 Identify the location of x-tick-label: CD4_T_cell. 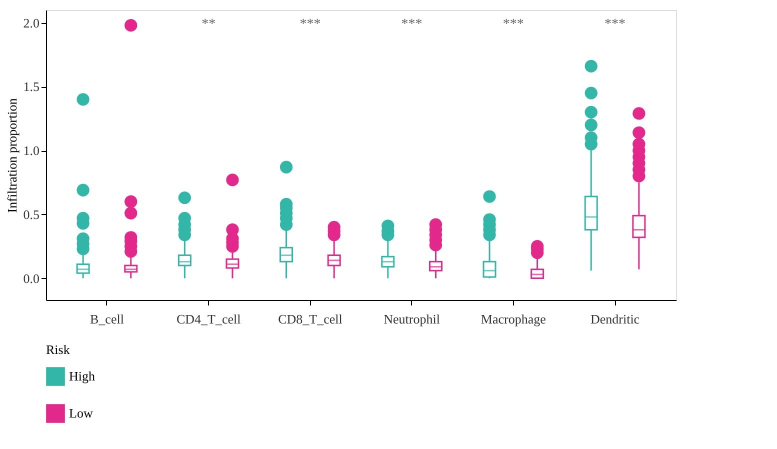
(209, 319).